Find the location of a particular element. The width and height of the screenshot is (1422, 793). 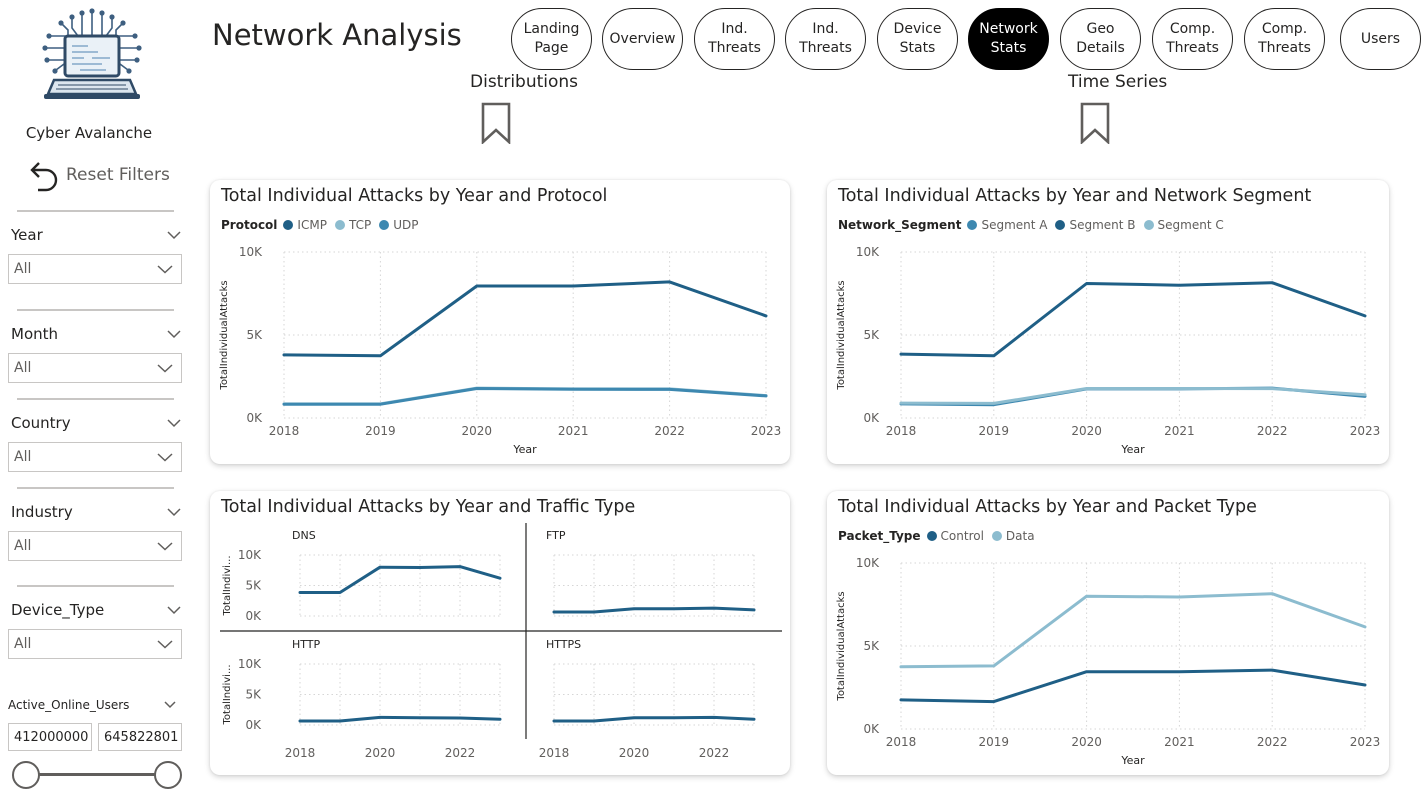

reset-filters-button: Reset Filters is located at coordinates (99, 175).